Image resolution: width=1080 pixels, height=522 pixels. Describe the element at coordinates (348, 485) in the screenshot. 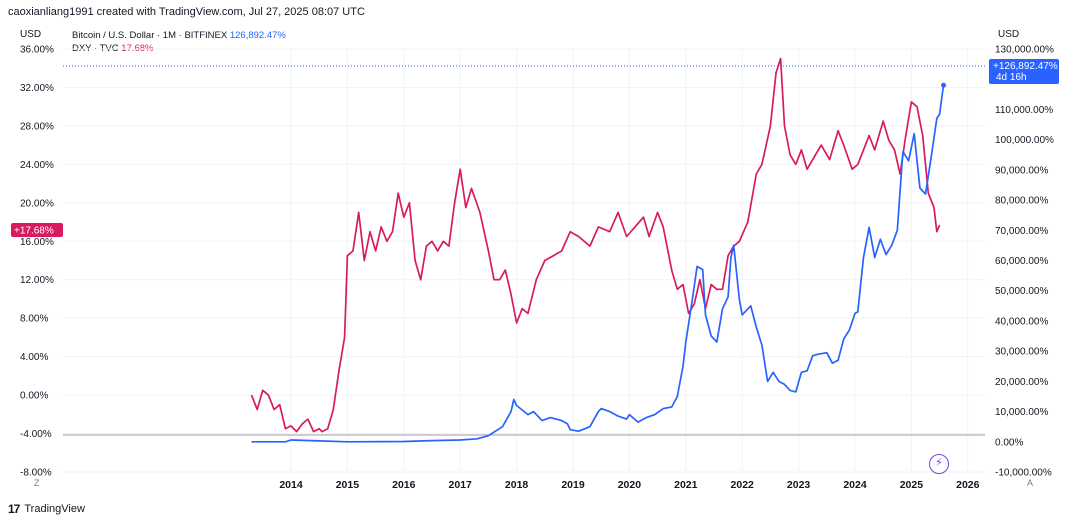

I see `x-tick-label: 2015` at that location.